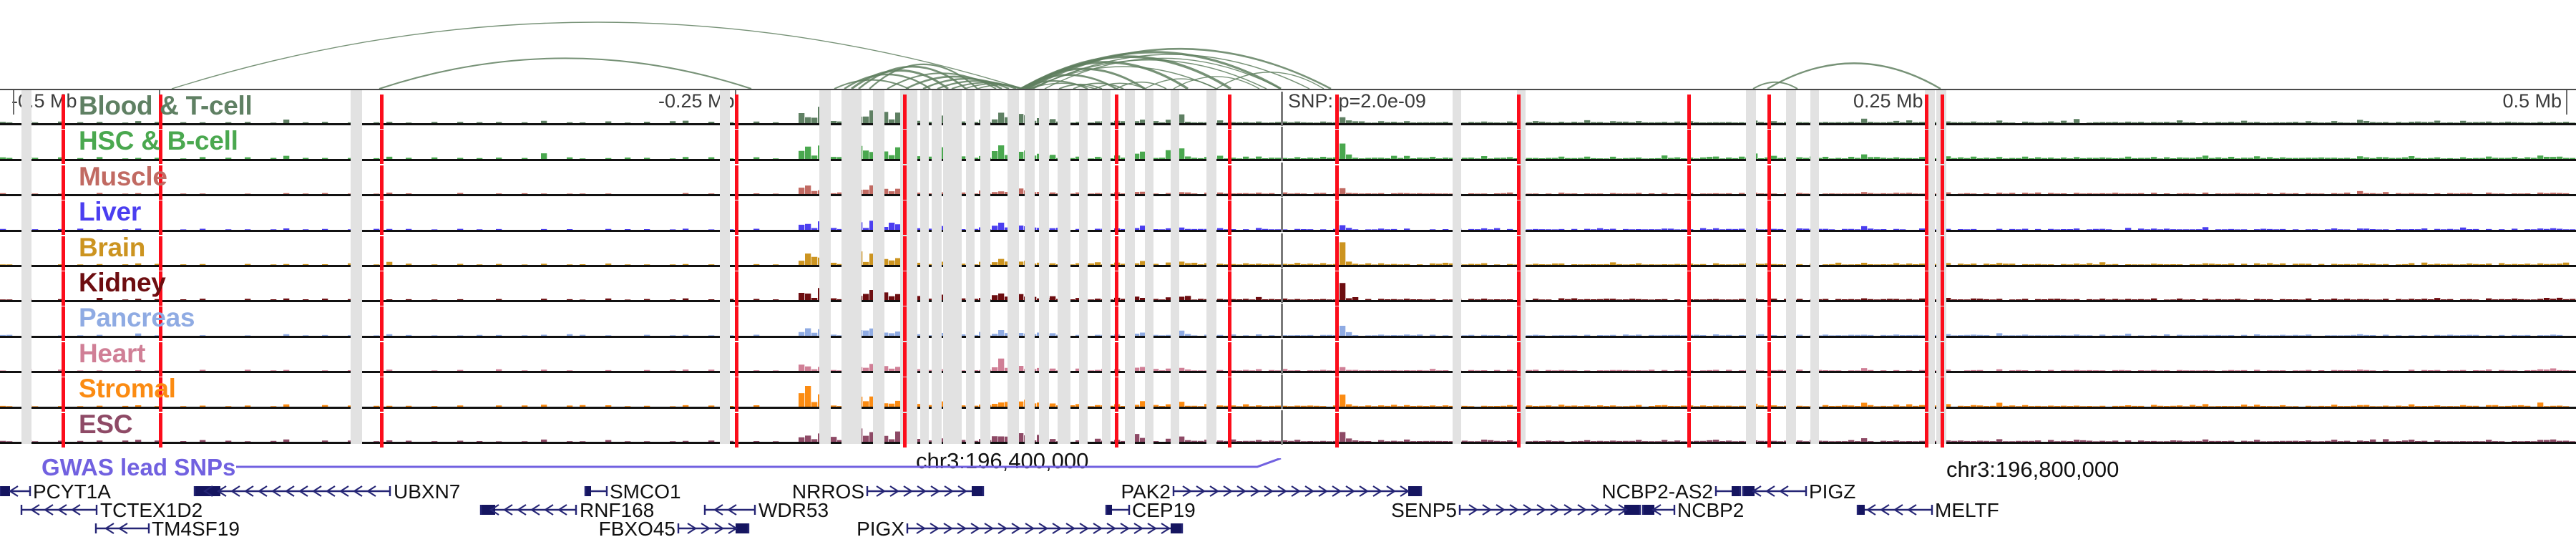 The image size is (2576, 537). I want to click on gene-model: TM4SF19, so click(167, 527).